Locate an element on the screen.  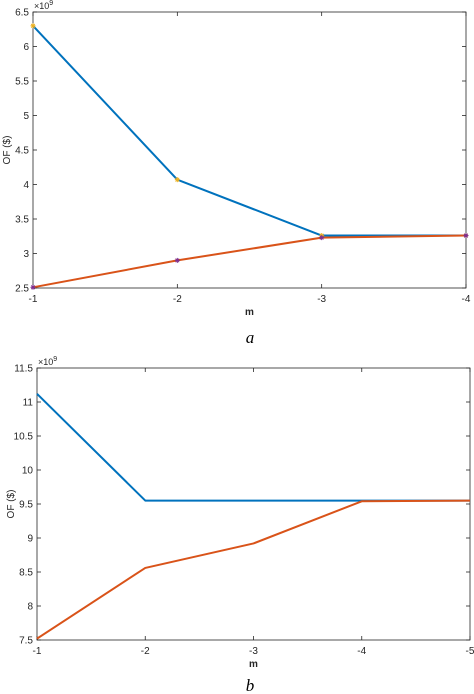
y-tick-label: 9.5 is located at coordinates (26, 505).